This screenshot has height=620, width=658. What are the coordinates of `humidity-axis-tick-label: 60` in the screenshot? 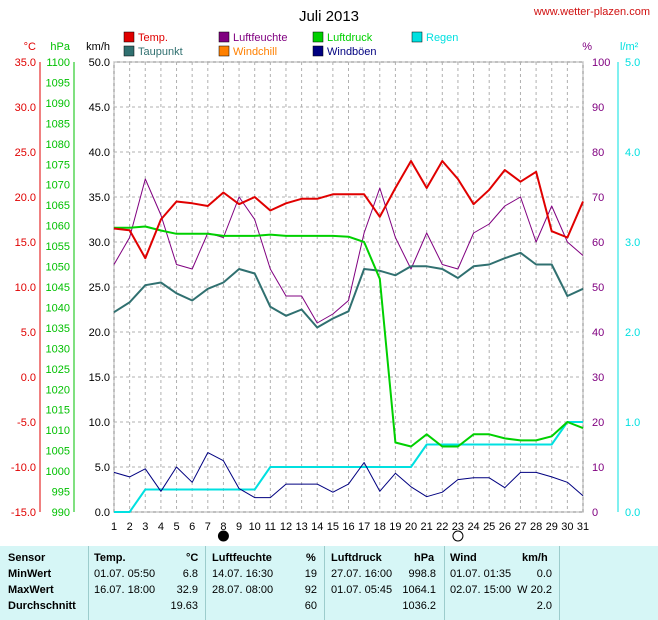 It's located at (598, 243).